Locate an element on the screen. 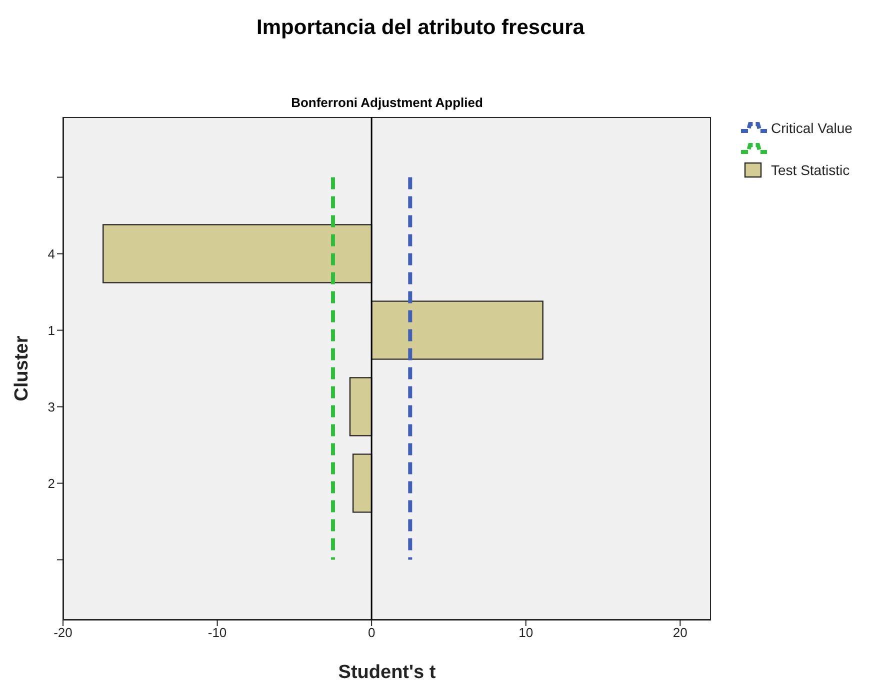 This screenshot has height=689, width=883. x-tick-label: 10 is located at coordinates (526, 632).